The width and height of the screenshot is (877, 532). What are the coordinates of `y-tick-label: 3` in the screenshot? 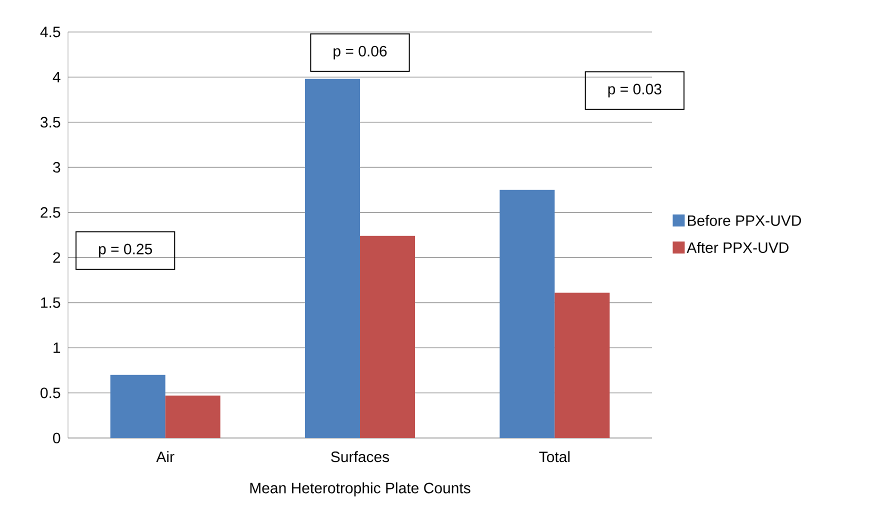 It's located at (56, 167).